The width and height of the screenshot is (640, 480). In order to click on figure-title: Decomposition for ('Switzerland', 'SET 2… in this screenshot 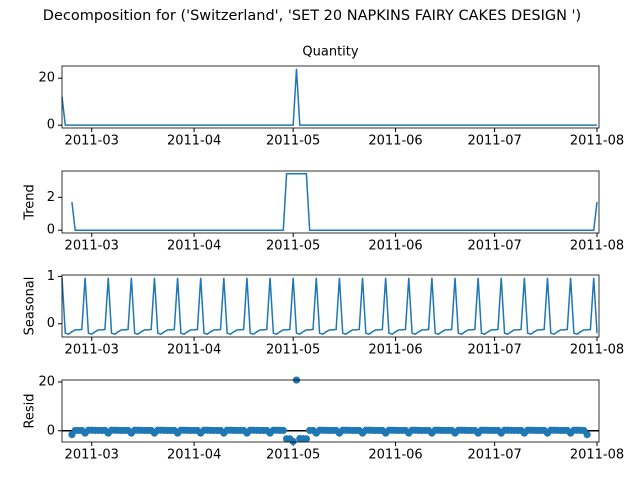, I will do `click(312, 16)`.